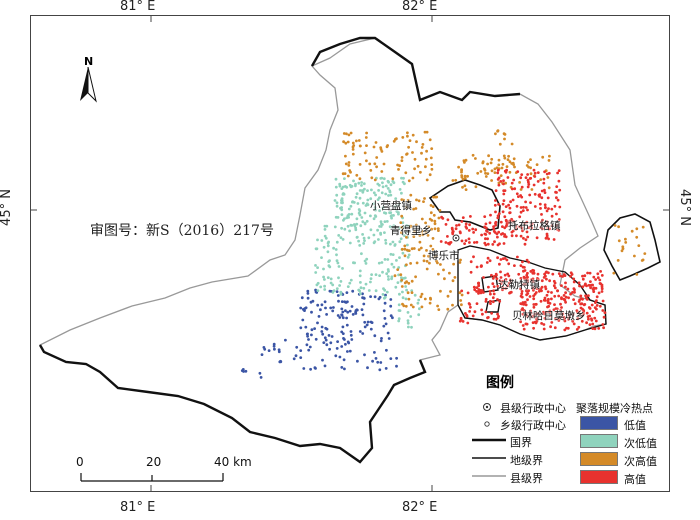 This screenshot has height=520, width=700. What do you see at coordinates (232, 404) in the screenshot?
I see `national-border-south` at bounding box center [232, 404].